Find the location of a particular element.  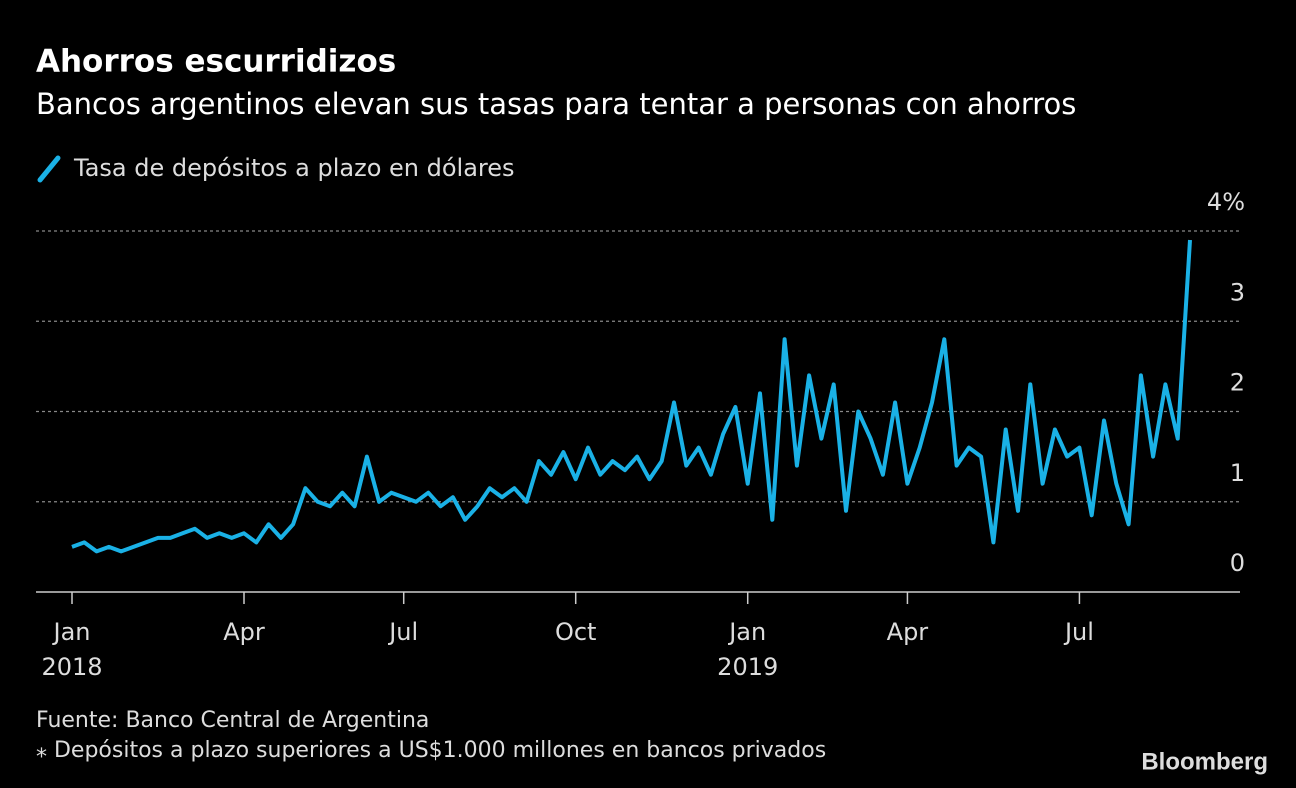

legend-label: Tasa de depósitos a plazo en dólares is located at coordinates (294, 168).